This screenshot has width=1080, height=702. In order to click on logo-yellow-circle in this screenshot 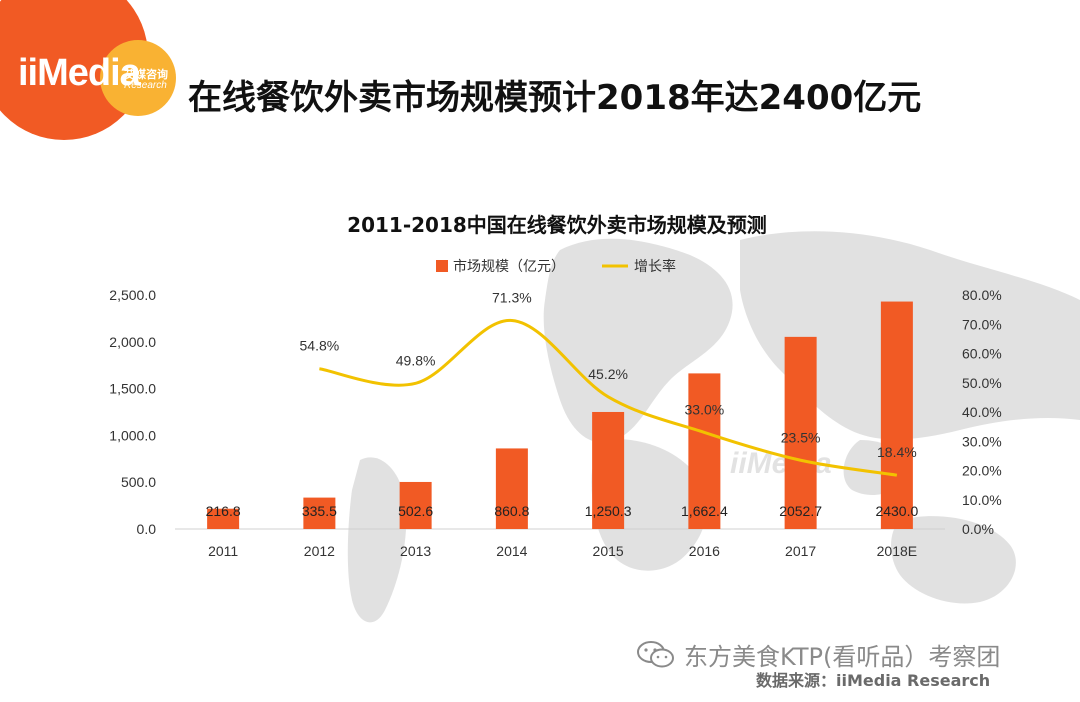, I will do `click(138, 78)`.